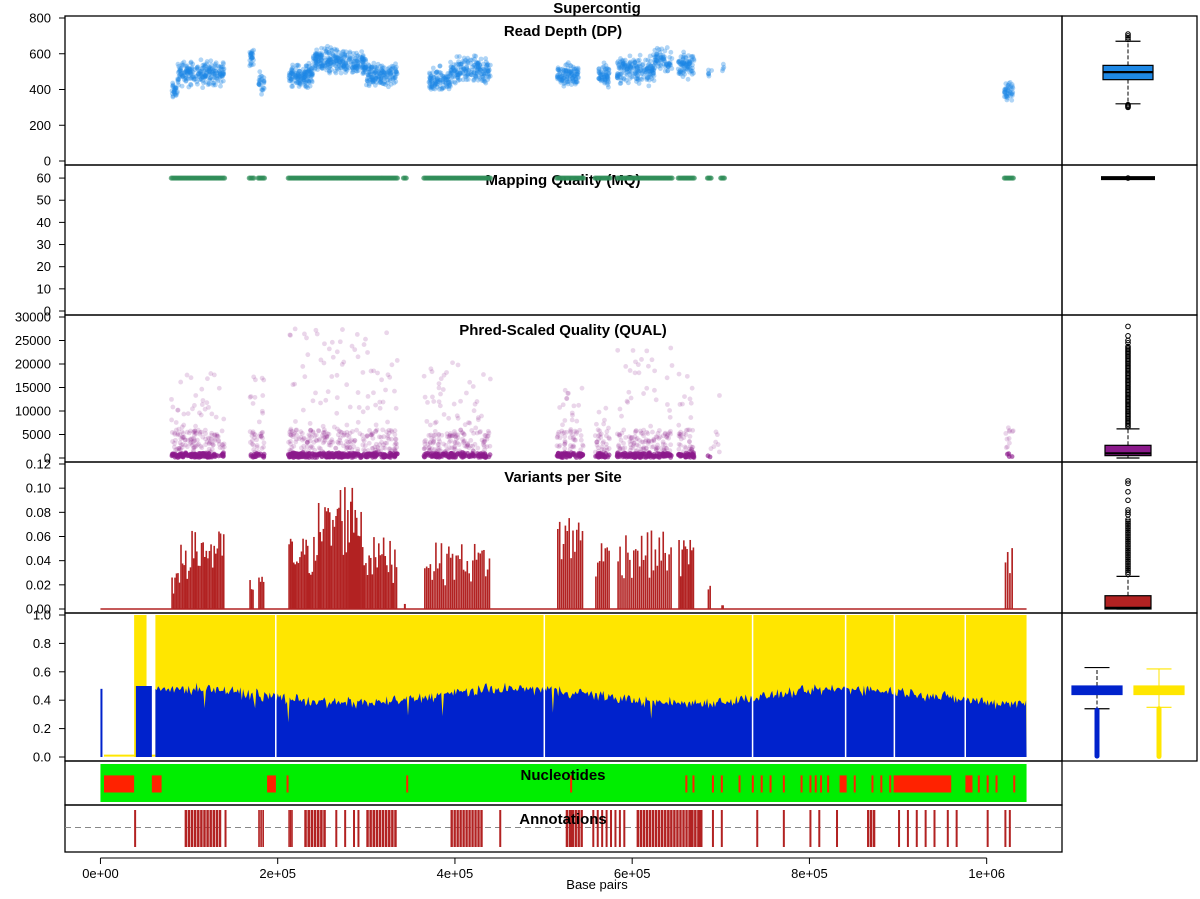 The image size is (1200, 899). What do you see at coordinates (33, 364) in the screenshot?
I see `y-tick-label: 20000` at bounding box center [33, 364].